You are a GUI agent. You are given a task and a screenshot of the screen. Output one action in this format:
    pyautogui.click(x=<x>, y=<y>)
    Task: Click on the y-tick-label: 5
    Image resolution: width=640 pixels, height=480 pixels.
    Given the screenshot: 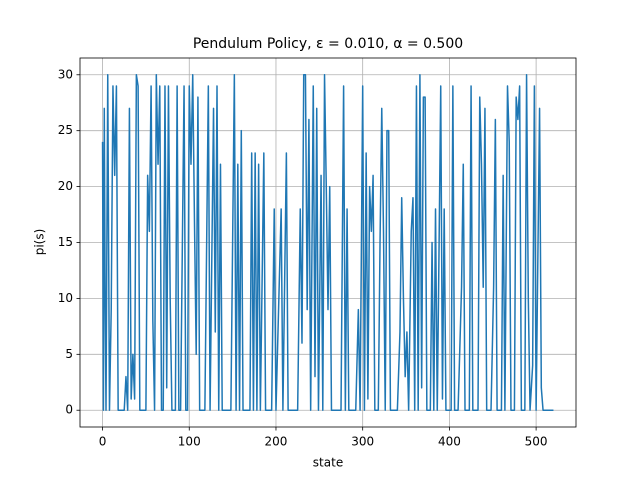 What is the action you would take?
    pyautogui.click(x=69, y=354)
    